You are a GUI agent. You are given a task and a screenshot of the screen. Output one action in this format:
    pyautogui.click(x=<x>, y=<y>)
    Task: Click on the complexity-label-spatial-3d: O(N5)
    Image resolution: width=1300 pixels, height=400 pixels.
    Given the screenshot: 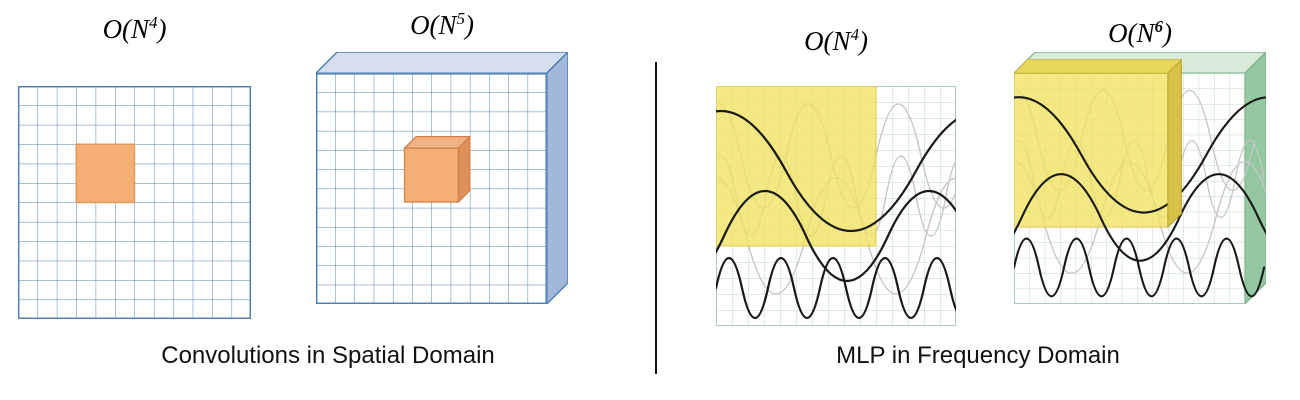 What is the action you would take?
    pyautogui.click(x=442, y=25)
    